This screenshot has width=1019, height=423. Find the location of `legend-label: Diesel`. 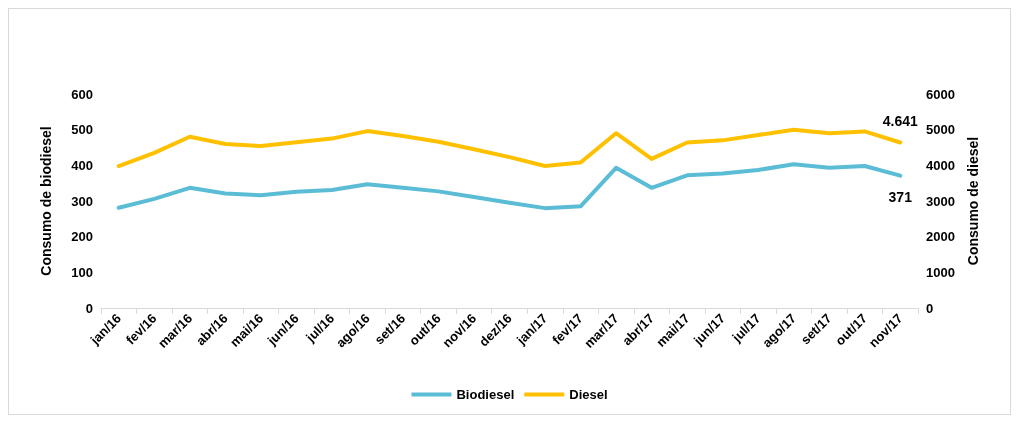

legend-label: Diesel is located at coordinates (588, 394).